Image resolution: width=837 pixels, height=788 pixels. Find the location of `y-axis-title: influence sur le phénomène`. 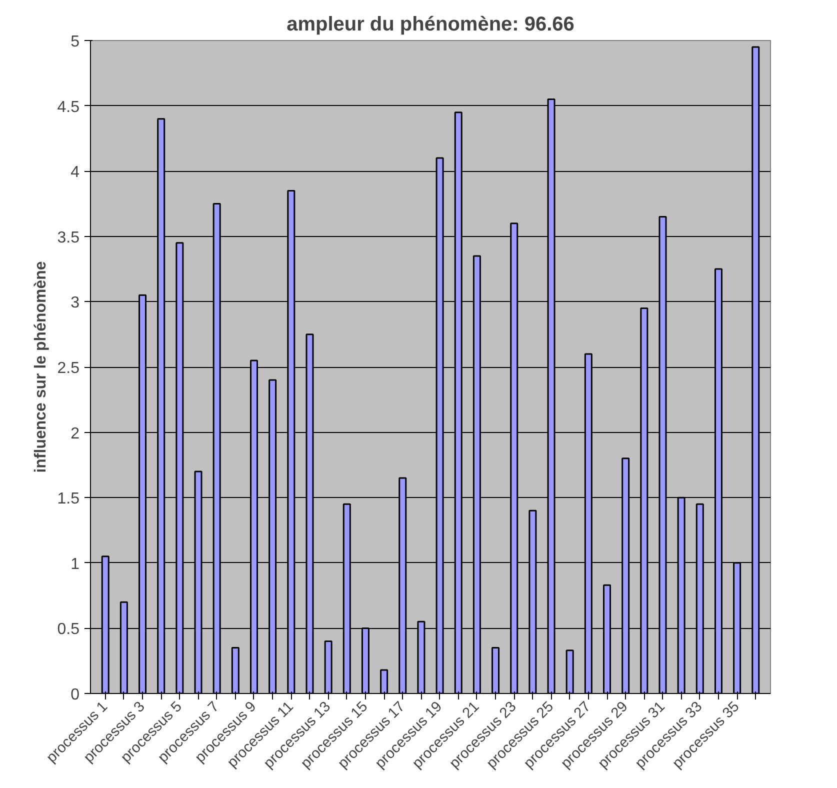

y-axis-title: influence sur le phénomène is located at coordinates (41, 367).